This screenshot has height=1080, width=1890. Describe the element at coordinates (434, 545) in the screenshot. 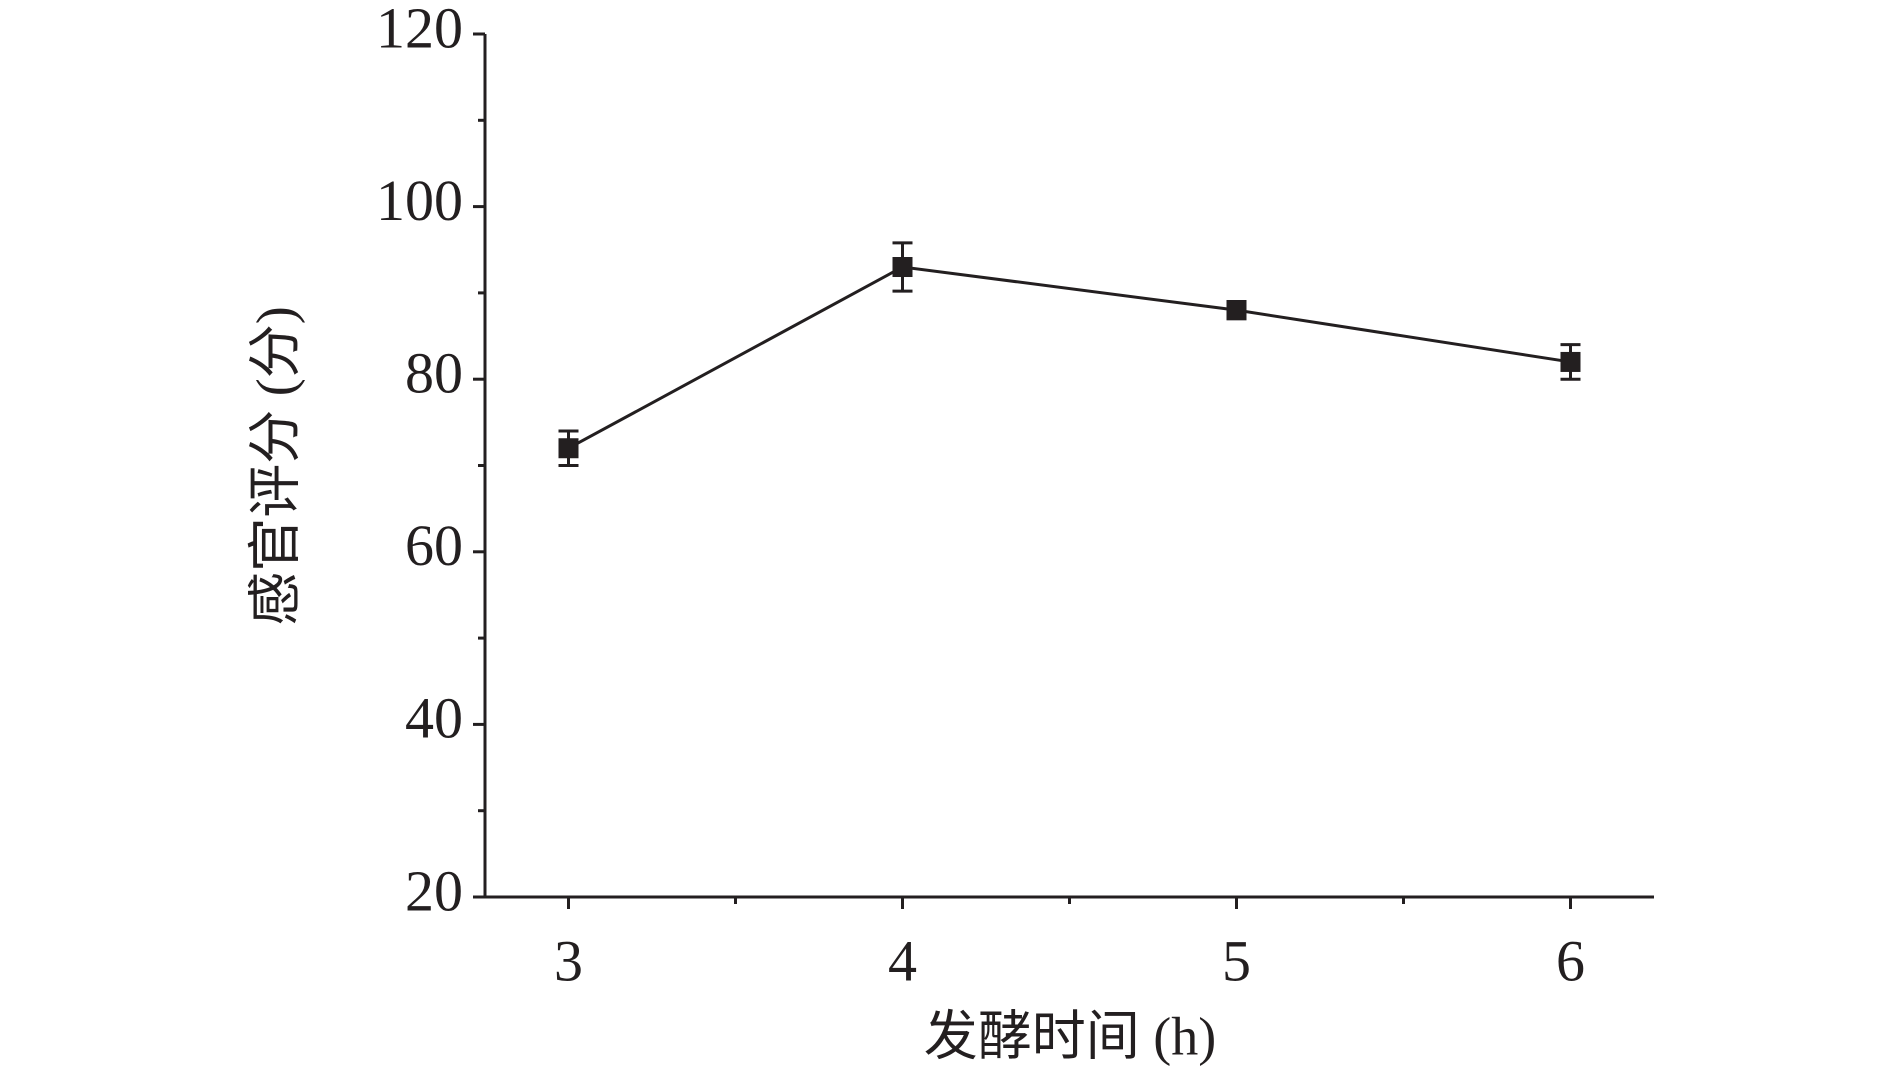

I see `y-tick-label: 60` at that location.